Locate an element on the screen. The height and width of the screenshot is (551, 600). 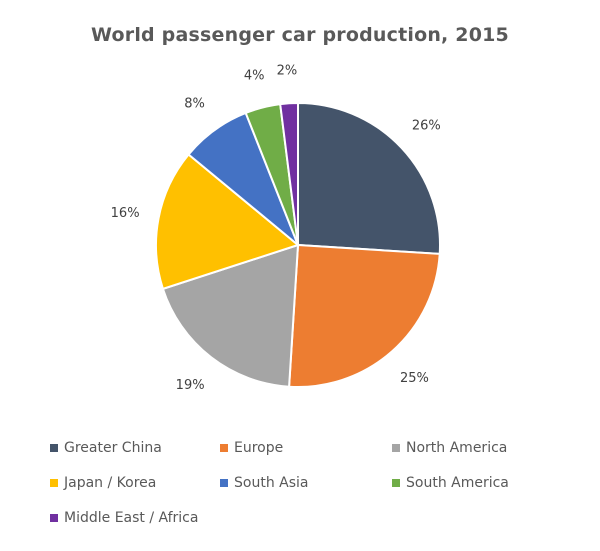
data-label-europe: 25% is located at coordinates (414, 378).